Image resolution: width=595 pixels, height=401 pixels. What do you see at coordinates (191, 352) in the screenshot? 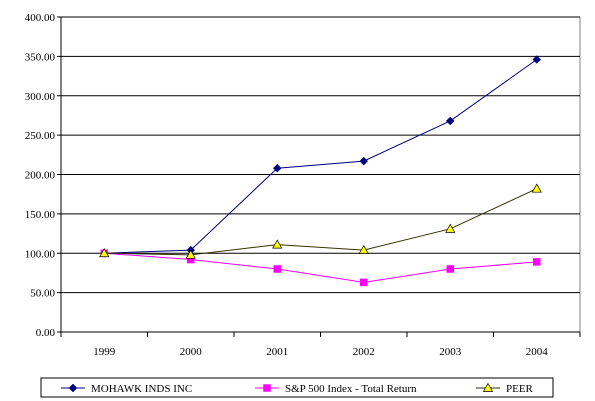
I see `x-tick-label: 2000` at bounding box center [191, 352].